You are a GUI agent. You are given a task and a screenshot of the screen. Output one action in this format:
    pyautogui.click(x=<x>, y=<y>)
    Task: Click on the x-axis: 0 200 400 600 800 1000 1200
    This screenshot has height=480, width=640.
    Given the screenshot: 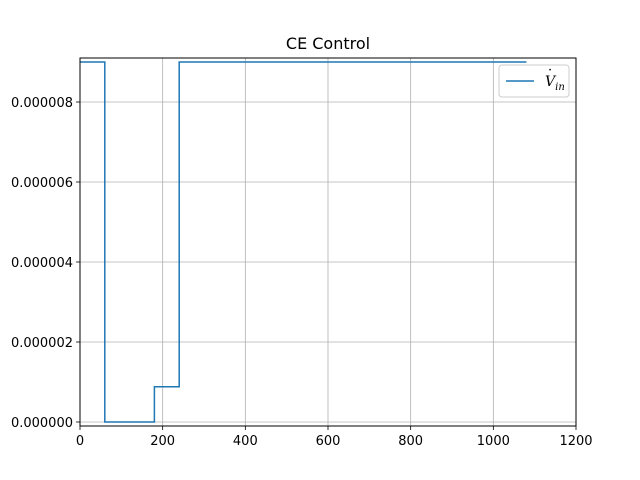 What is the action you would take?
    pyautogui.click(x=334, y=437)
    